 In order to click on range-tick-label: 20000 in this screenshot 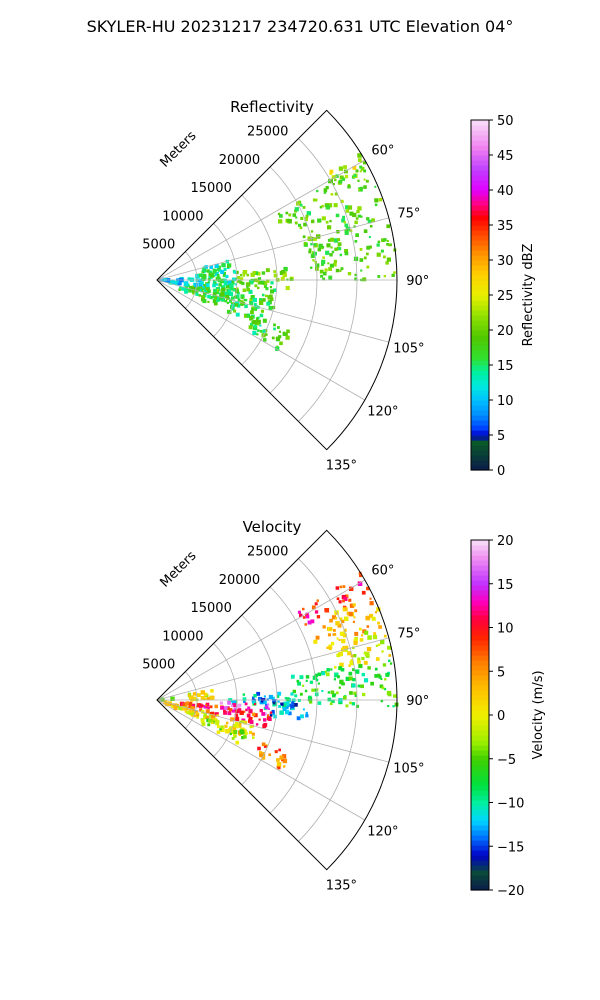, I will do `click(239, 580)`.